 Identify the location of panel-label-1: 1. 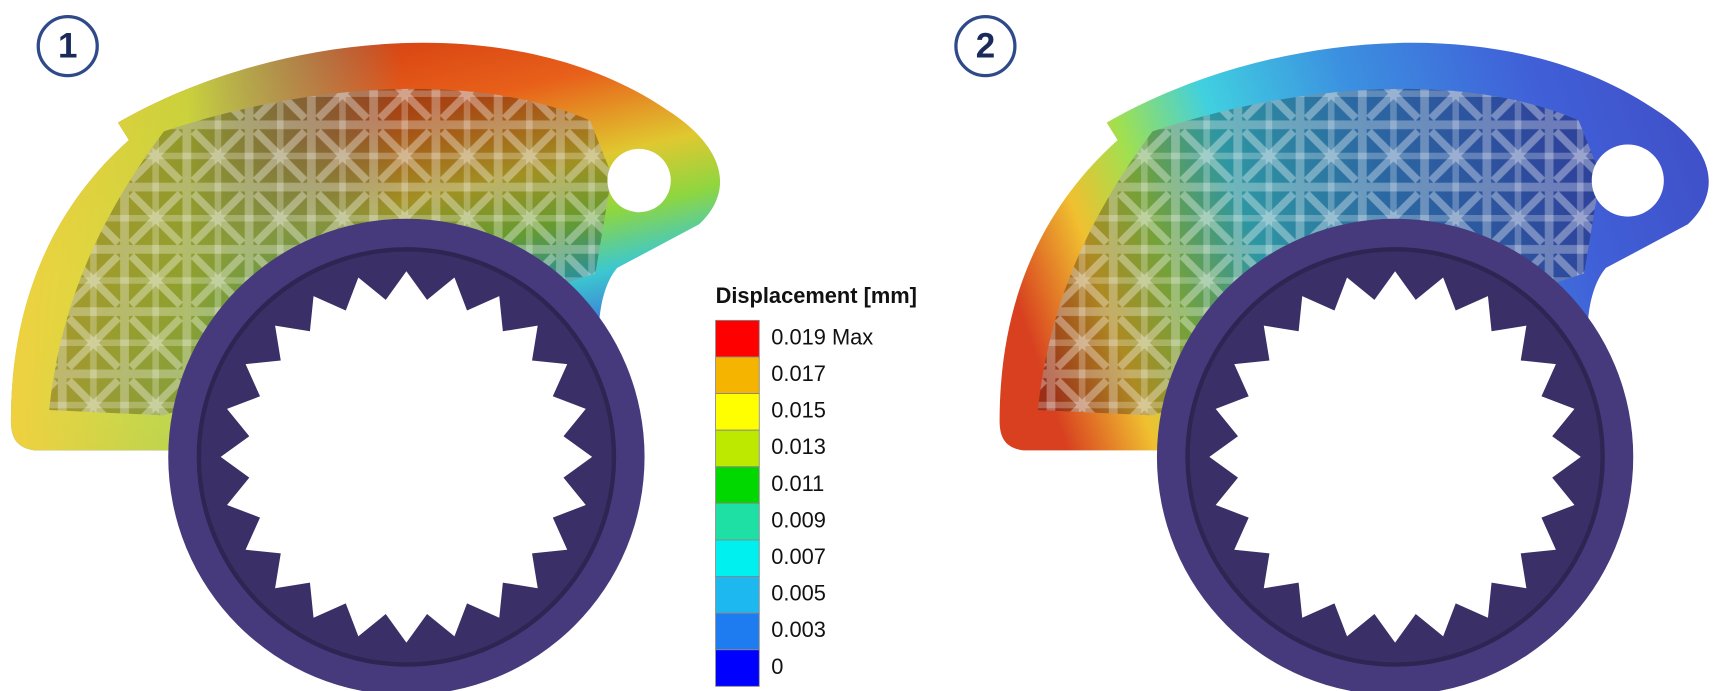
(67, 46).